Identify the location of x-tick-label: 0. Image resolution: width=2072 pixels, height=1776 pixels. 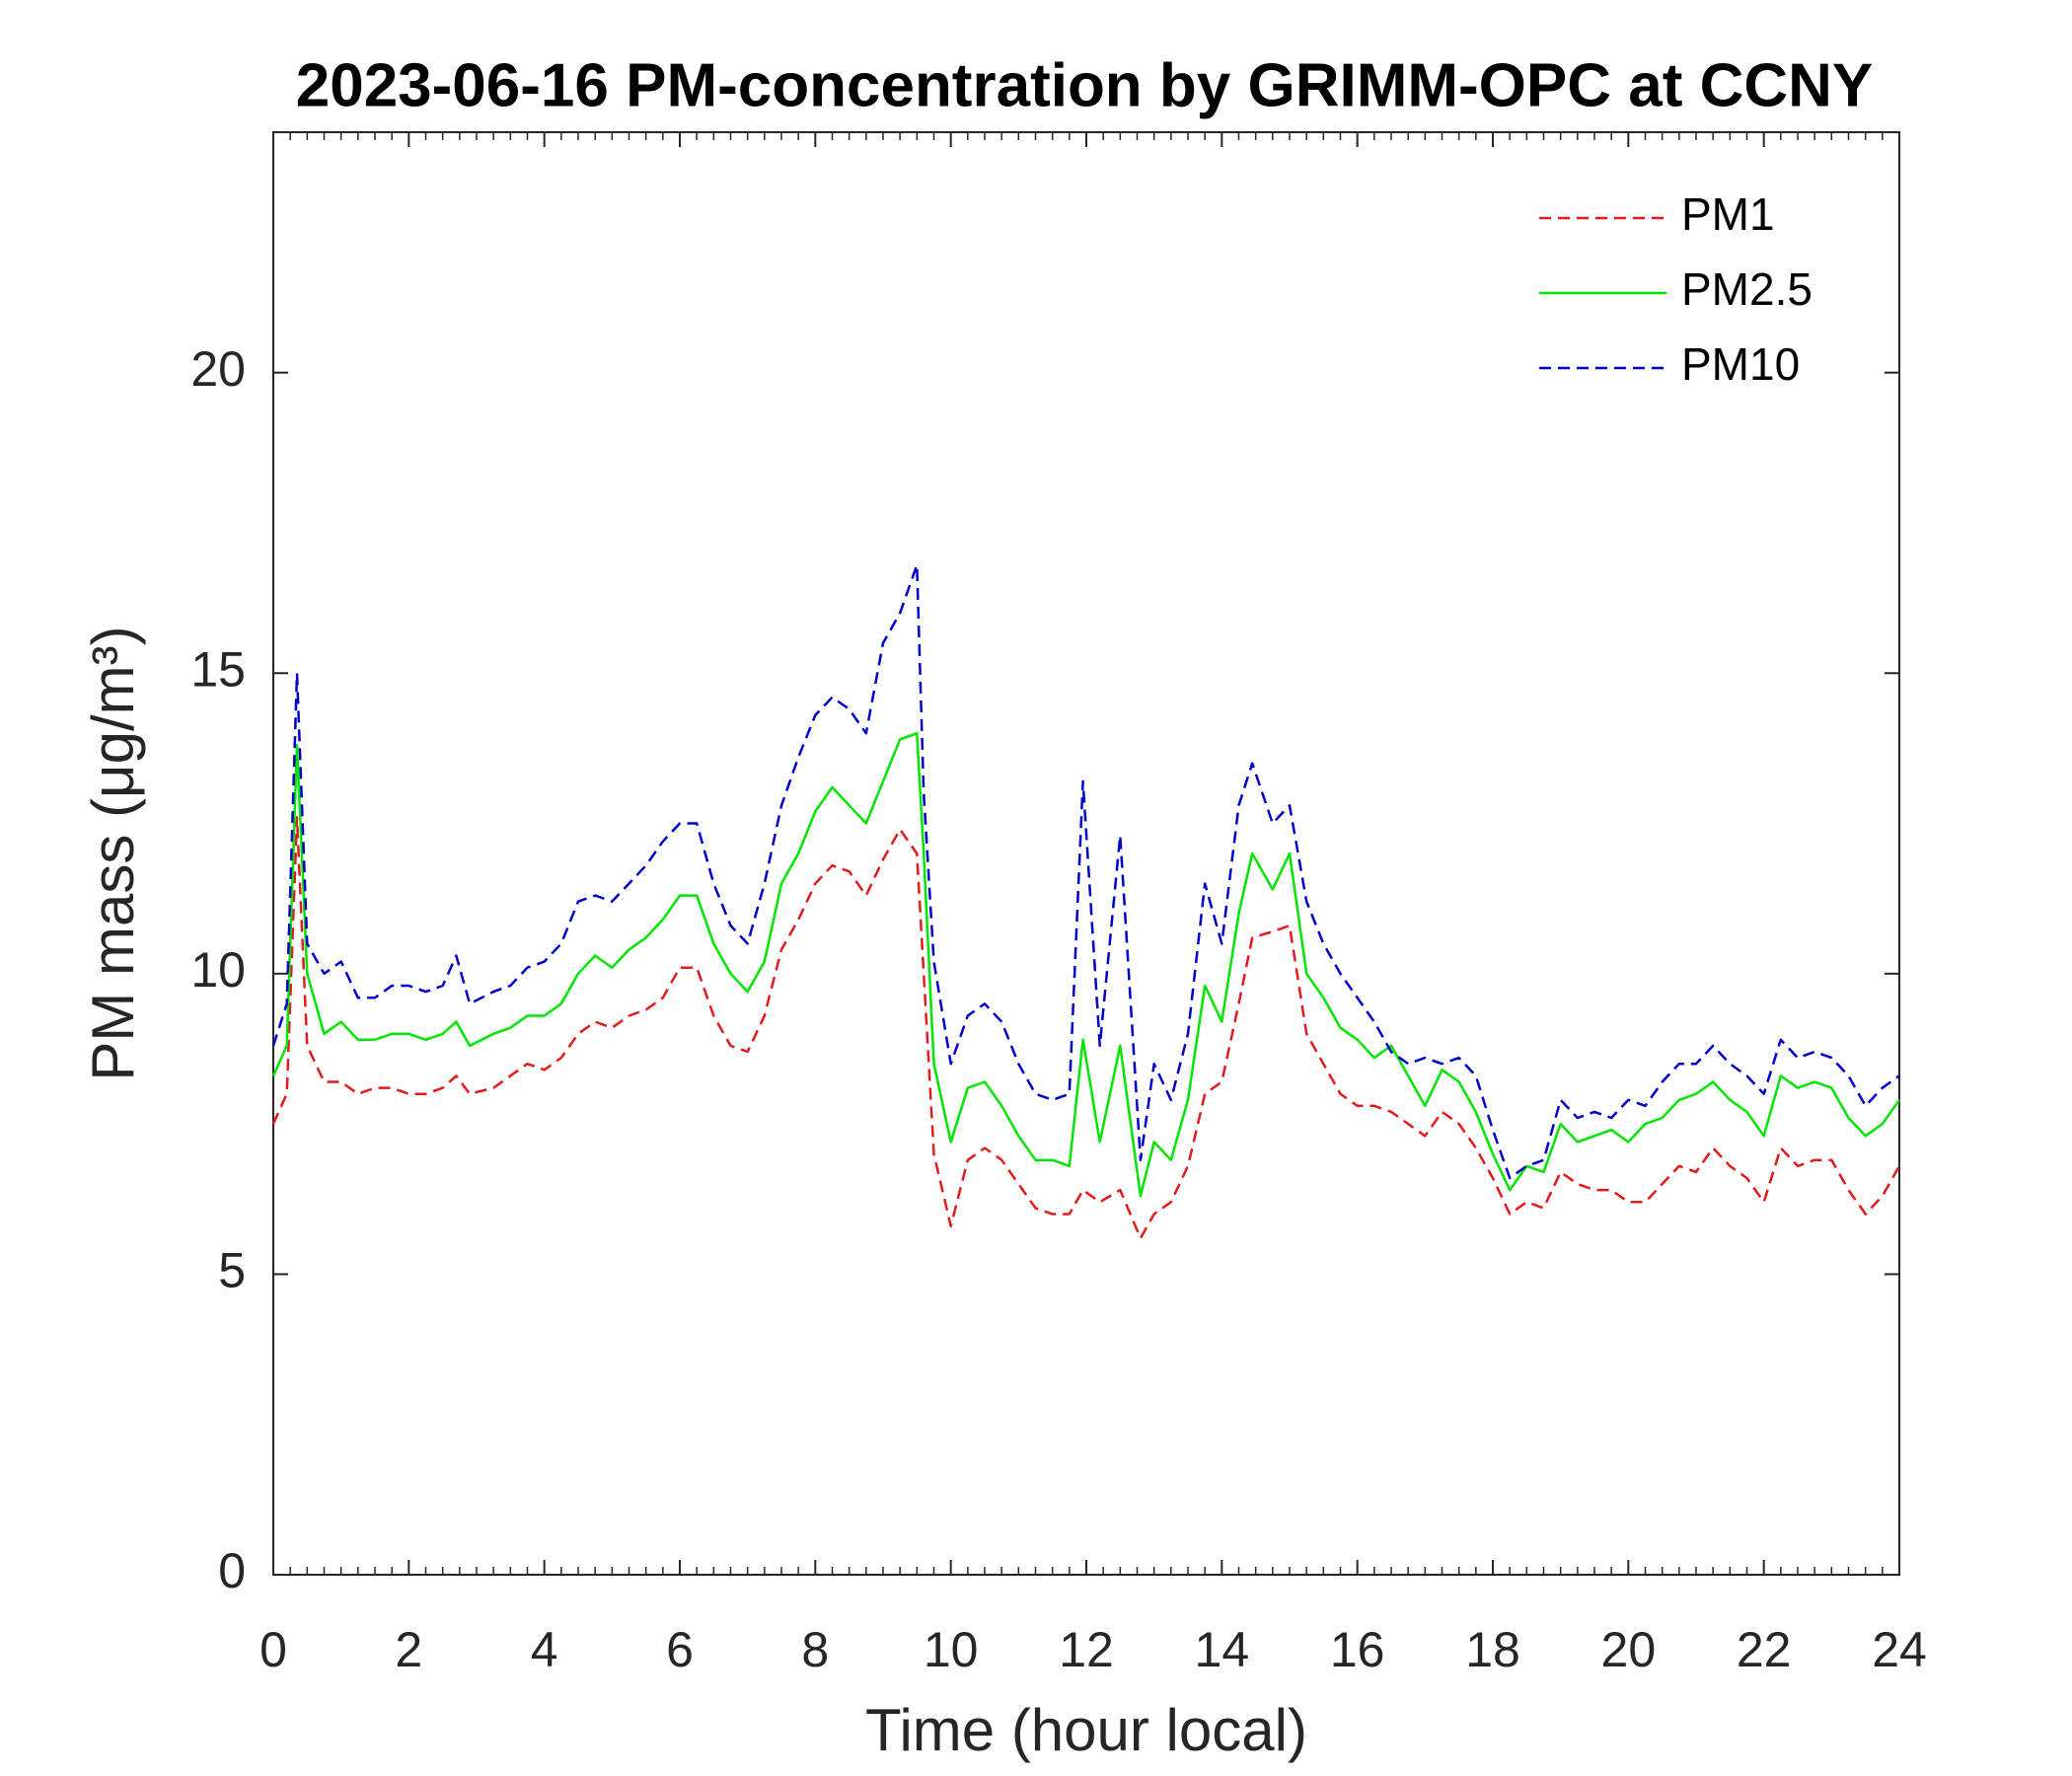
(273, 1650).